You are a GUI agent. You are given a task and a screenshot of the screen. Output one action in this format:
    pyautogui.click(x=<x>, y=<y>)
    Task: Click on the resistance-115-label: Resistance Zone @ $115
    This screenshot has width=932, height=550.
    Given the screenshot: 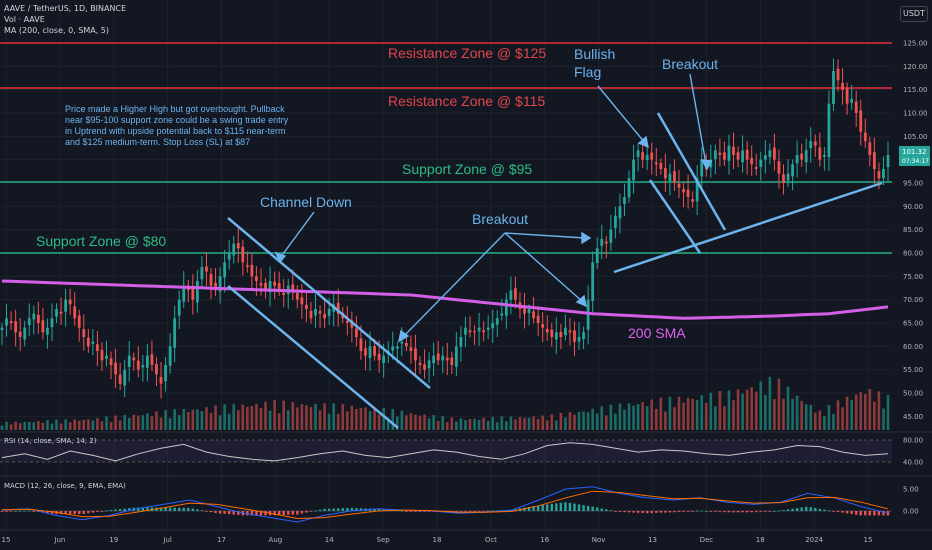 What is the action you would take?
    pyautogui.click(x=466, y=101)
    